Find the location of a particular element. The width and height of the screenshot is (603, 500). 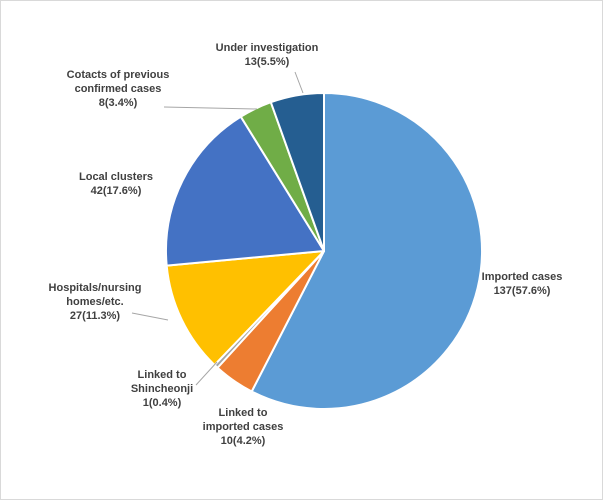

slice-label-line: Shincheonji is located at coordinates (162, 389).